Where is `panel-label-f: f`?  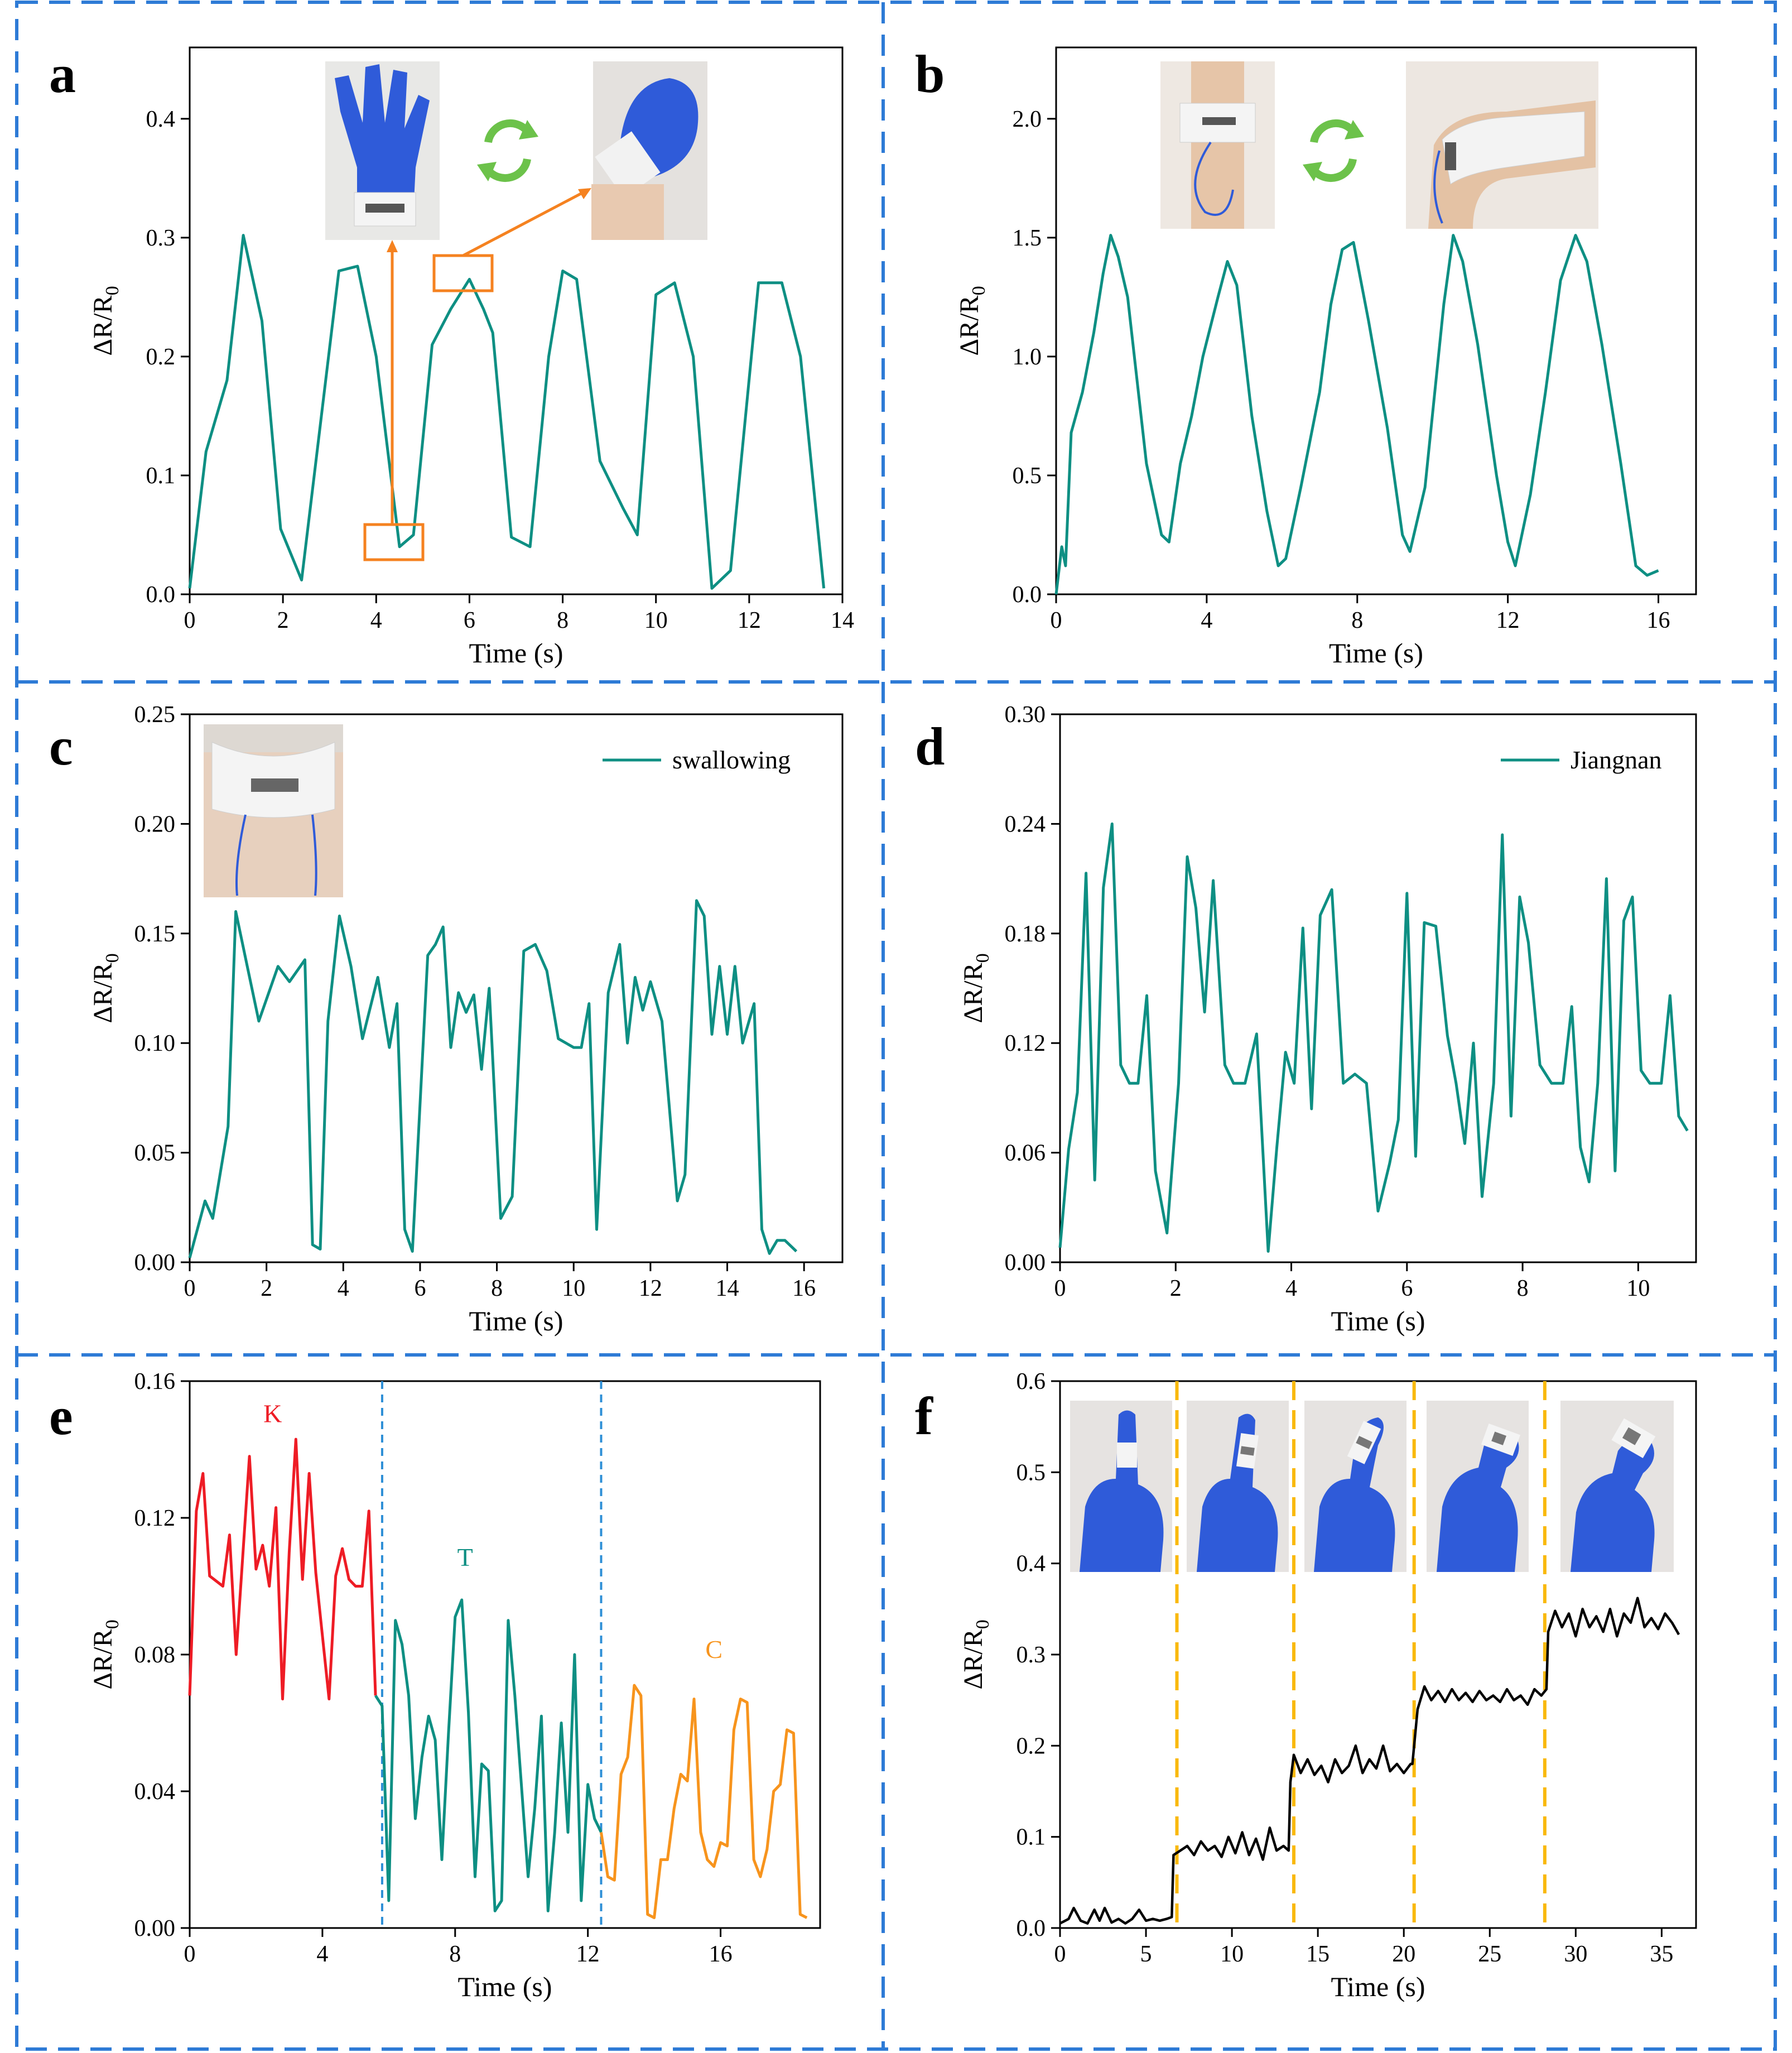
panel-label-f: f is located at coordinates (924, 1416).